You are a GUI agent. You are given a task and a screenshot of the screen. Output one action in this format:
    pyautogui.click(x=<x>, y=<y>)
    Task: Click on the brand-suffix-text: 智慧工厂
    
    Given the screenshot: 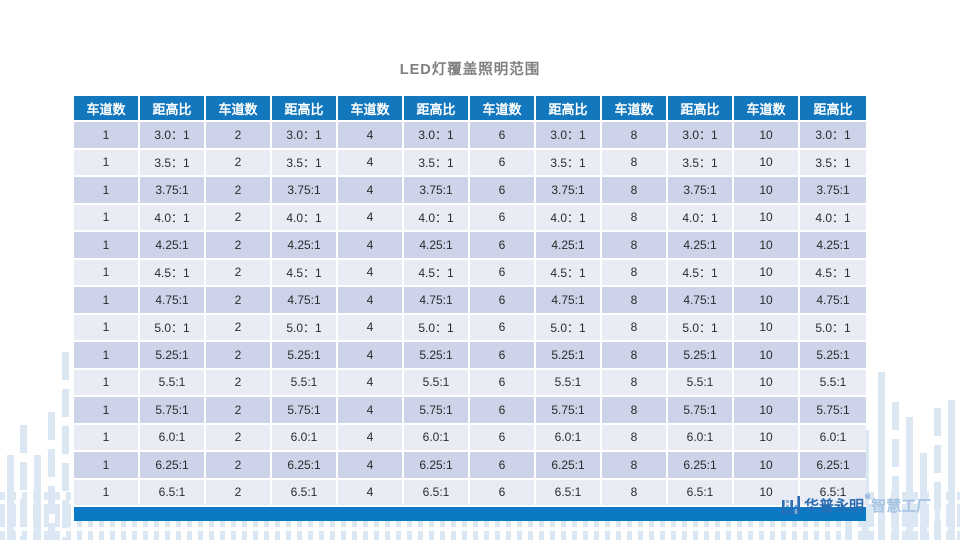 What is the action you would take?
    pyautogui.click(x=901, y=506)
    